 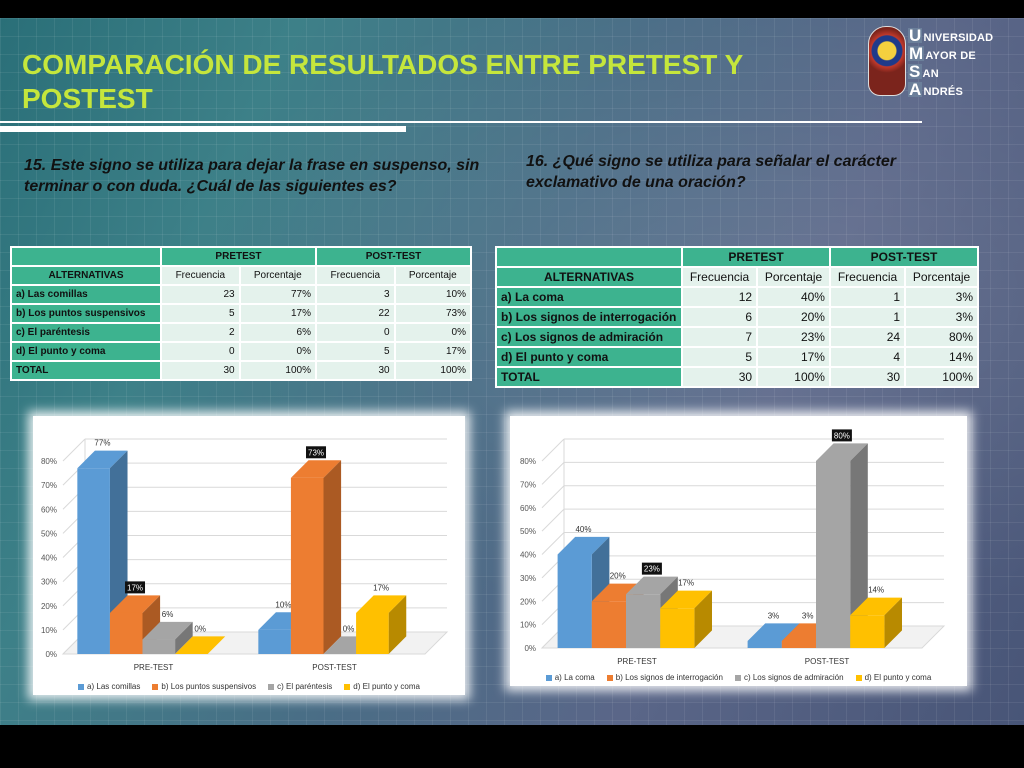 I want to click on data-label: 73%, so click(x=316, y=452).